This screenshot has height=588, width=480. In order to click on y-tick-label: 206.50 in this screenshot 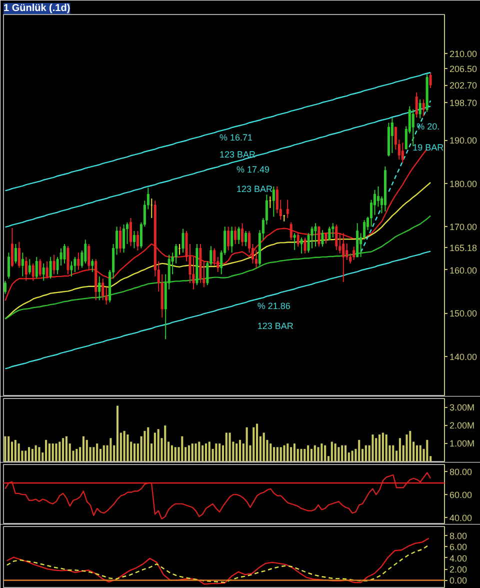, I will do `click(464, 69)`.